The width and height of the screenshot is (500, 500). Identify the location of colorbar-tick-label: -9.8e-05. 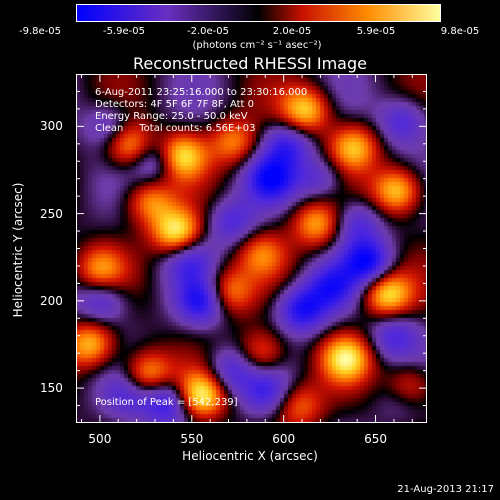
(40, 31).